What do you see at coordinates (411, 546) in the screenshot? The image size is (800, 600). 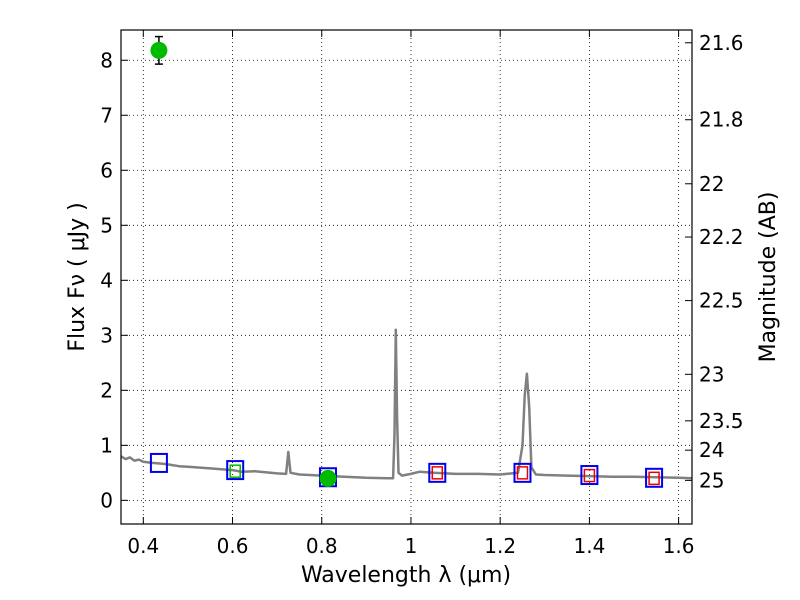 I see `x-tick-label: 1` at bounding box center [411, 546].